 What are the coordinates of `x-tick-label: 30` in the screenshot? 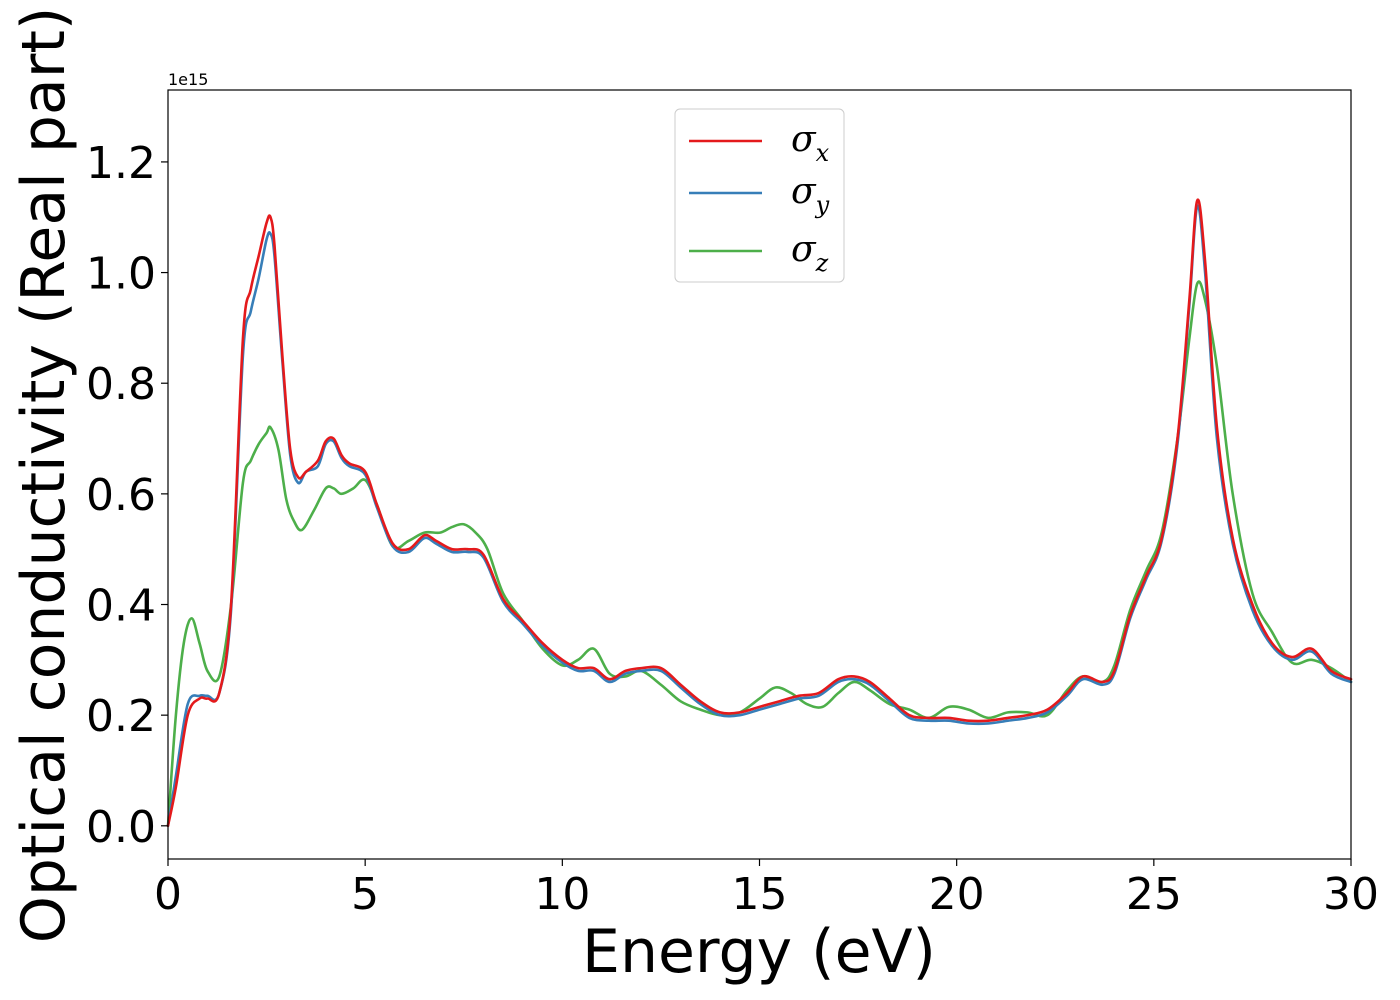 It's located at (1351, 894).